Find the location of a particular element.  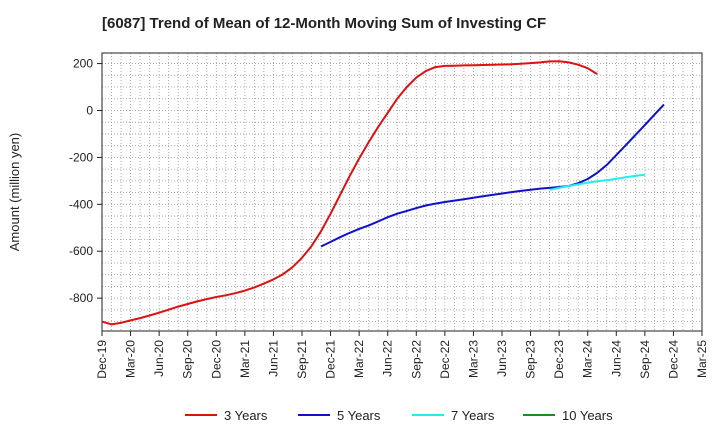

x-tick-label: Dec-20 is located at coordinates (216, 359).